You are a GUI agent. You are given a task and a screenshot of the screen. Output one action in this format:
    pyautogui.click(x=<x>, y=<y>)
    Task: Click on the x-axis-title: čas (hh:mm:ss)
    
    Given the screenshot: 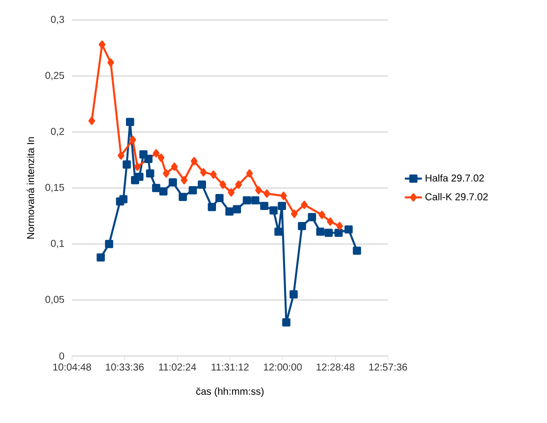 What is the action you would take?
    pyautogui.click(x=230, y=392)
    